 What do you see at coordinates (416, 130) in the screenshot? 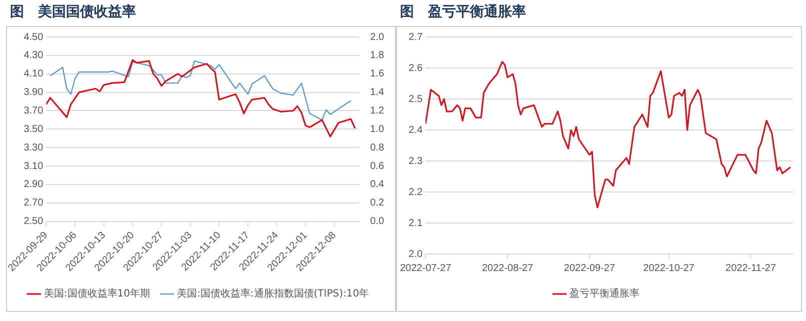
I see `y-tick-label: 2.4` at bounding box center [416, 130].